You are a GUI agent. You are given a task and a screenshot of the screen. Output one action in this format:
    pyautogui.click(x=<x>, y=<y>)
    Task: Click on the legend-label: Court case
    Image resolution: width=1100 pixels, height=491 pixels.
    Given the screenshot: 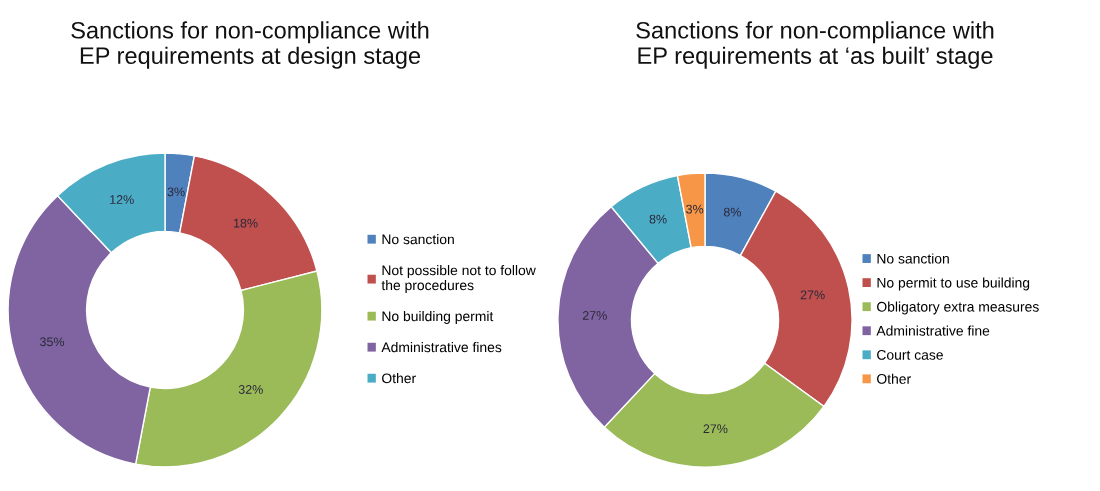 What is the action you would take?
    pyautogui.click(x=910, y=354)
    